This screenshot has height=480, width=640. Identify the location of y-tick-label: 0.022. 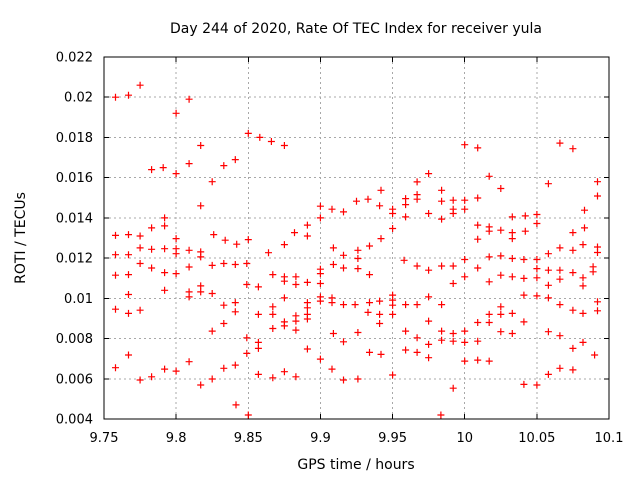
(74, 58).